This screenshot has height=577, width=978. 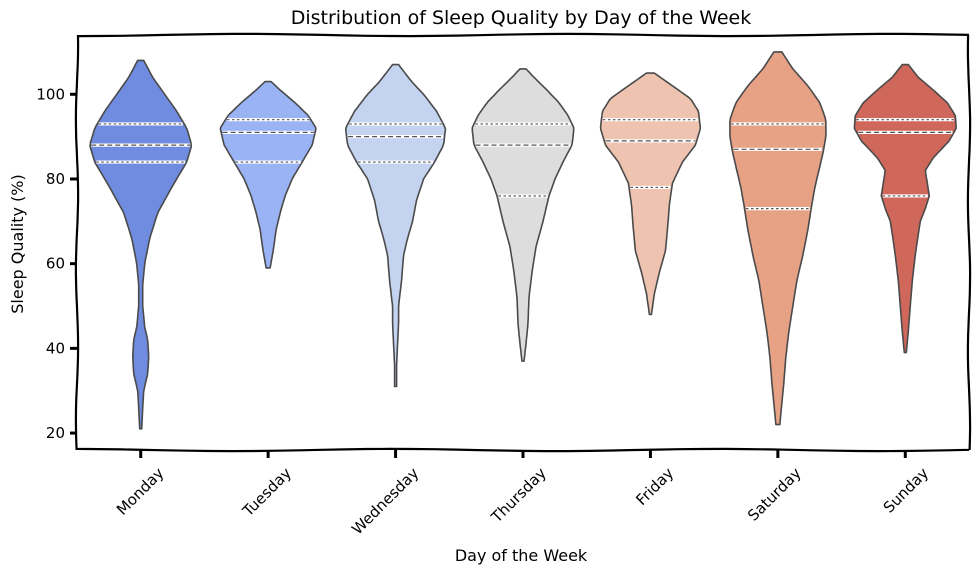 What do you see at coordinates (140, 491) in the screenshot?
I see `x-tick-label-monday: Monday` at bounding box center [140, 491].